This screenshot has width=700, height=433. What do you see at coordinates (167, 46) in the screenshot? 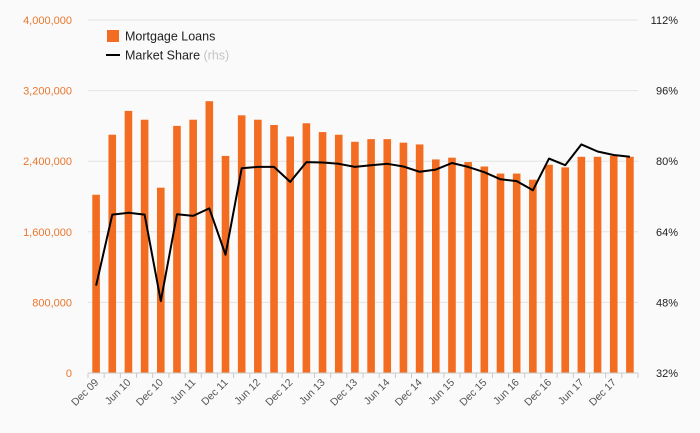
I see `legend: Mortgage Loans Market Share (rhs)` at bounding box center [167, 46].